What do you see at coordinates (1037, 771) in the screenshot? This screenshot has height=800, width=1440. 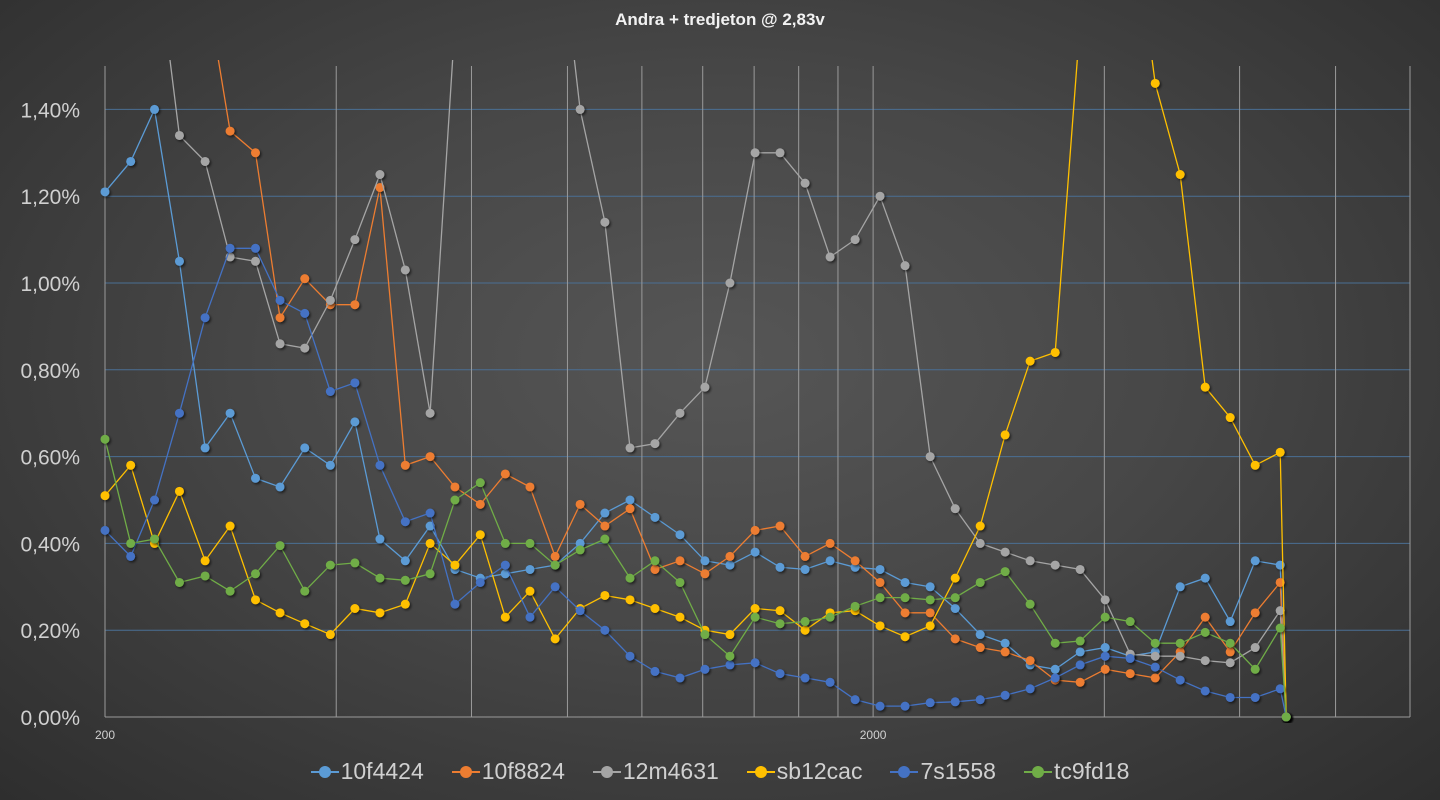 I see `legend-marker-icon` at bounding box center [1037, 771].